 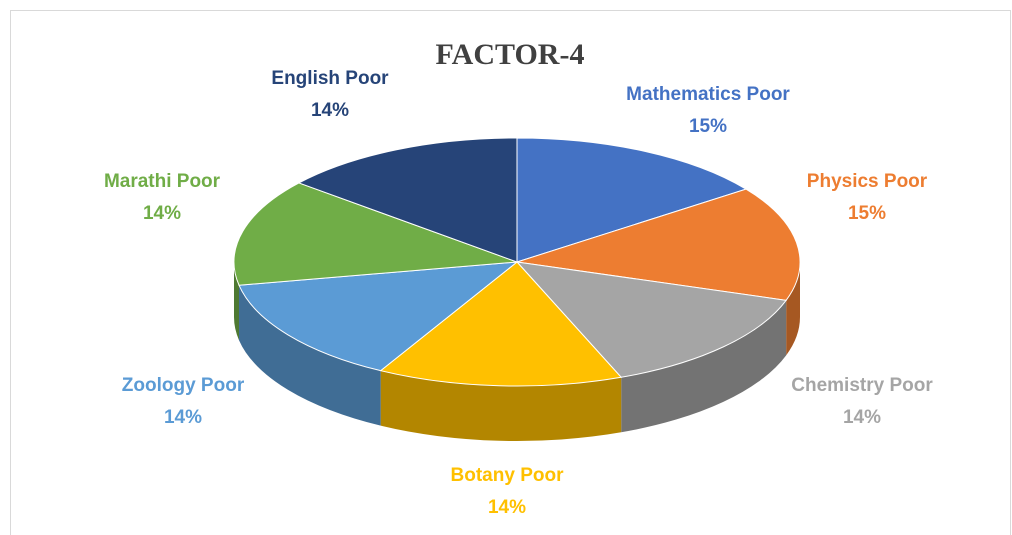 I want to click on label-category: English Poor, so click(x=330, y=78).